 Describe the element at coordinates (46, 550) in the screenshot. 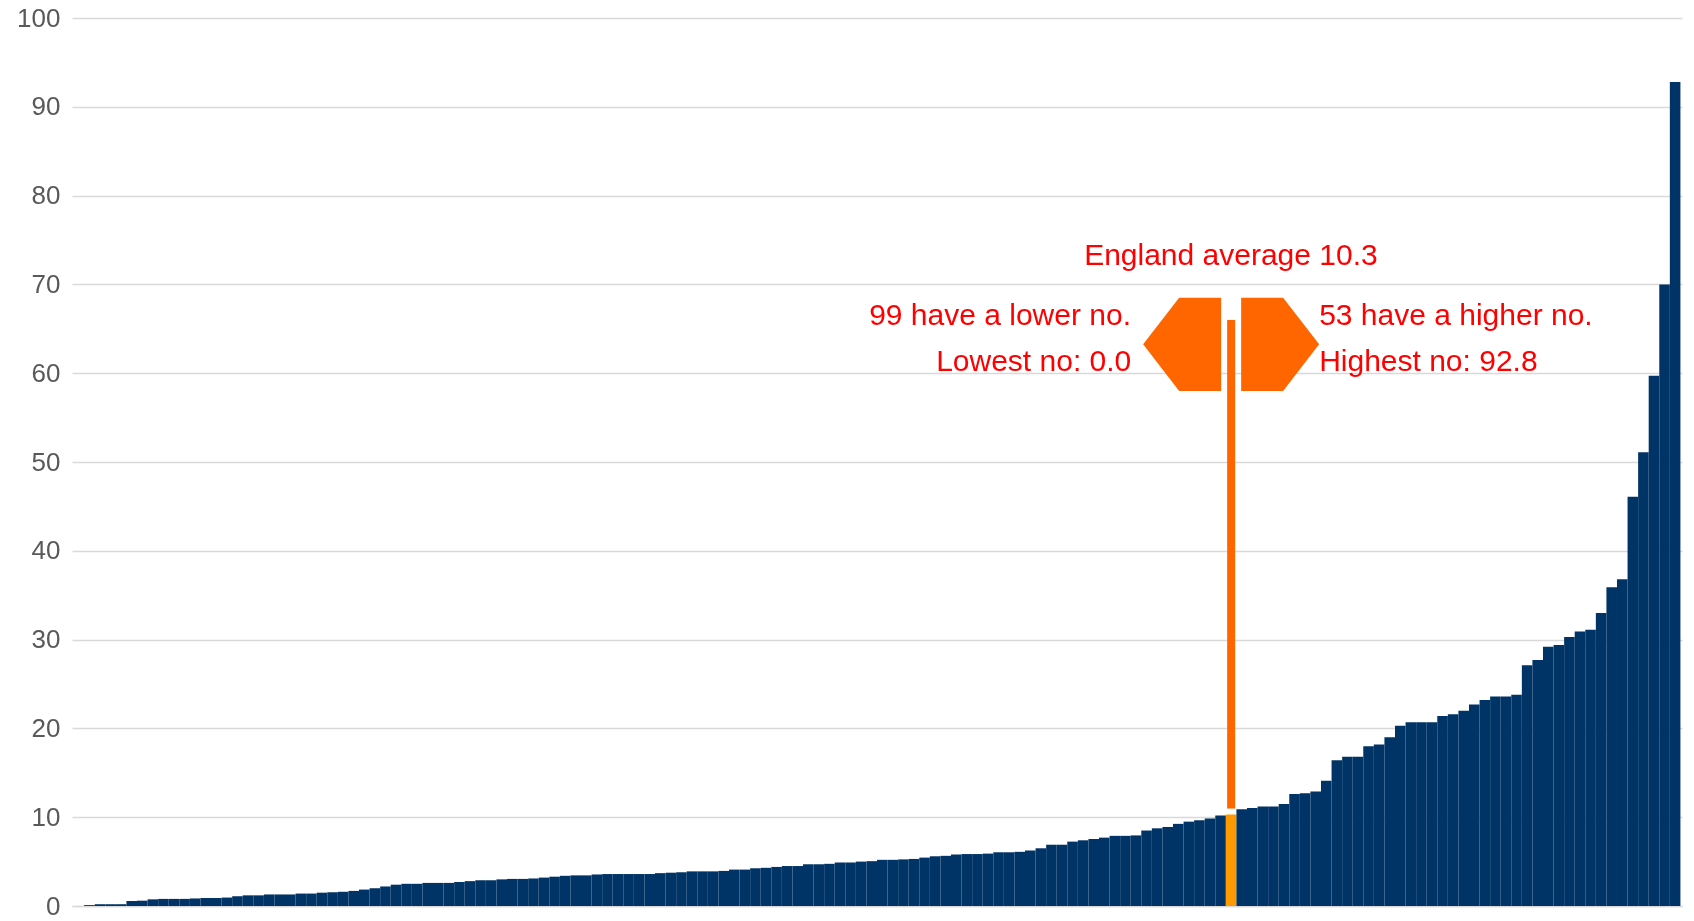

I see `y-tick-label: 40` at that location.